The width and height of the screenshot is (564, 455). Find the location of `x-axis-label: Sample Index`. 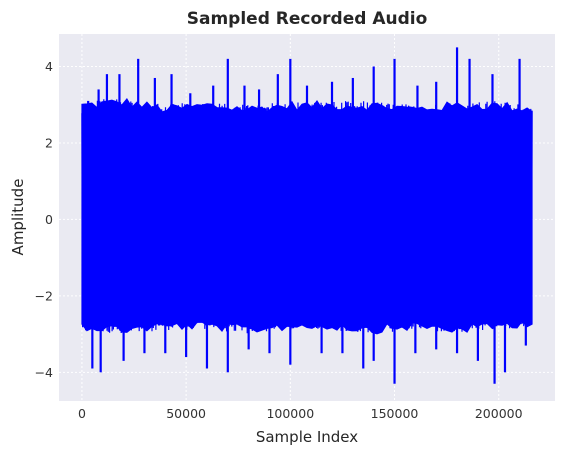

x-axis-label: Sample Index is located at coordinates (307, 437).